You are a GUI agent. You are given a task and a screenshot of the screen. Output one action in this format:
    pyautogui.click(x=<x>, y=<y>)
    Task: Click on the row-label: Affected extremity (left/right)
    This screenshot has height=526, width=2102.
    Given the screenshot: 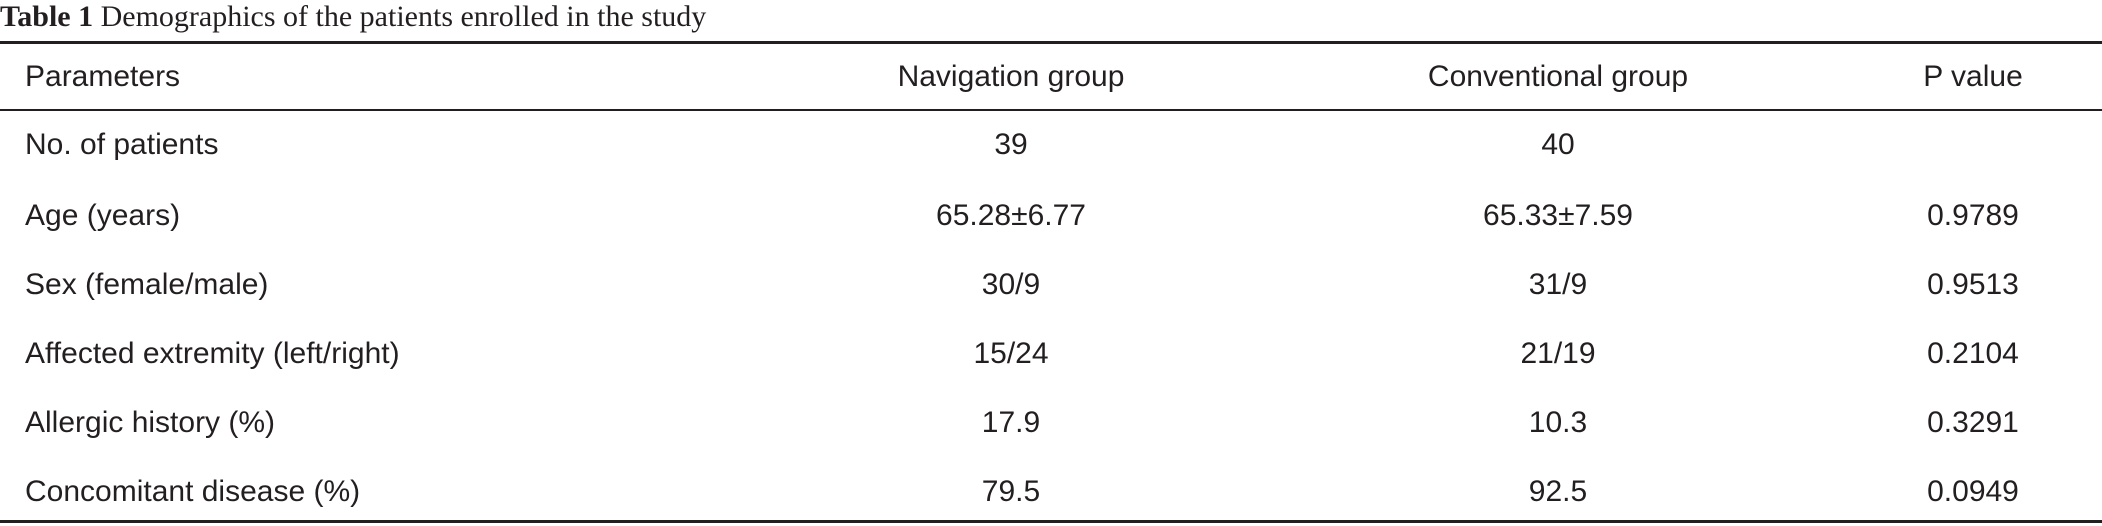 What is the action you would take?
    pyautogui.click(x=212, y=353)
    